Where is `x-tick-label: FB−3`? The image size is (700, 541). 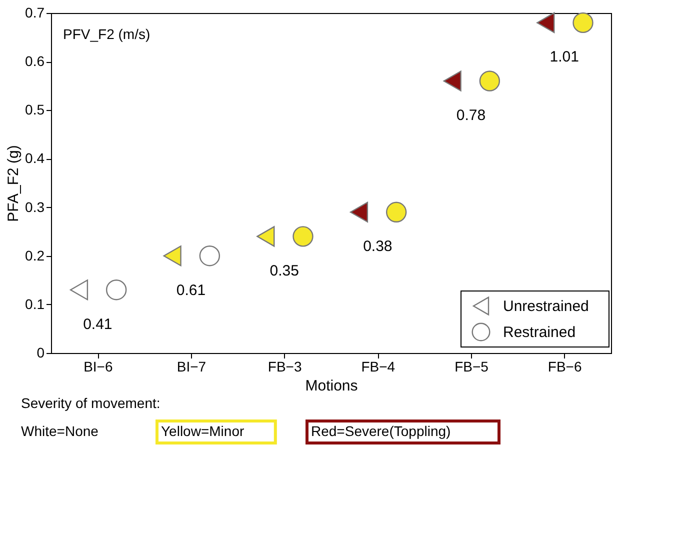 x-tick-label: FB−3 is located at coordinates (285, 366).